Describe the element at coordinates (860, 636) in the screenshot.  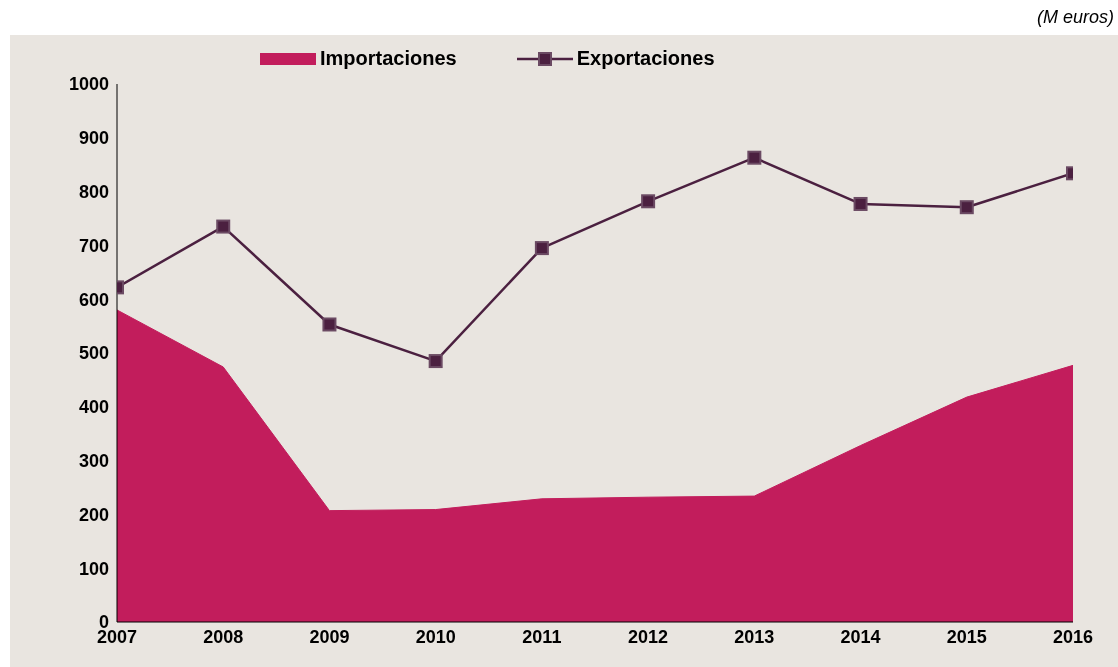
I see `x-tick-label: 2014` at that location.